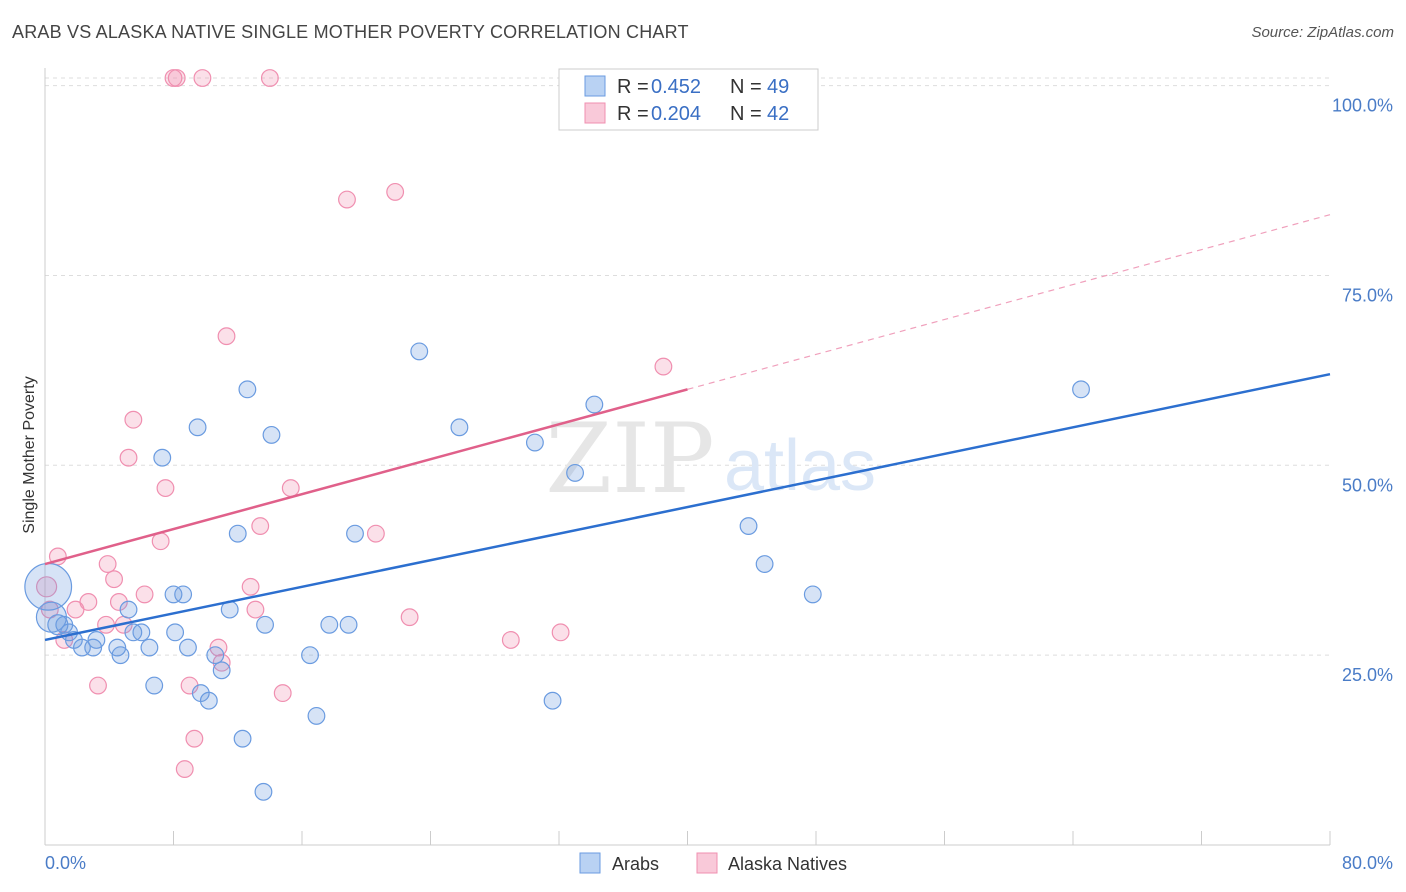  What do you see at coordinates (800, 466) in the screenshot?
I see `watermark-atlas: atlas` at bounding box center [800, 466].